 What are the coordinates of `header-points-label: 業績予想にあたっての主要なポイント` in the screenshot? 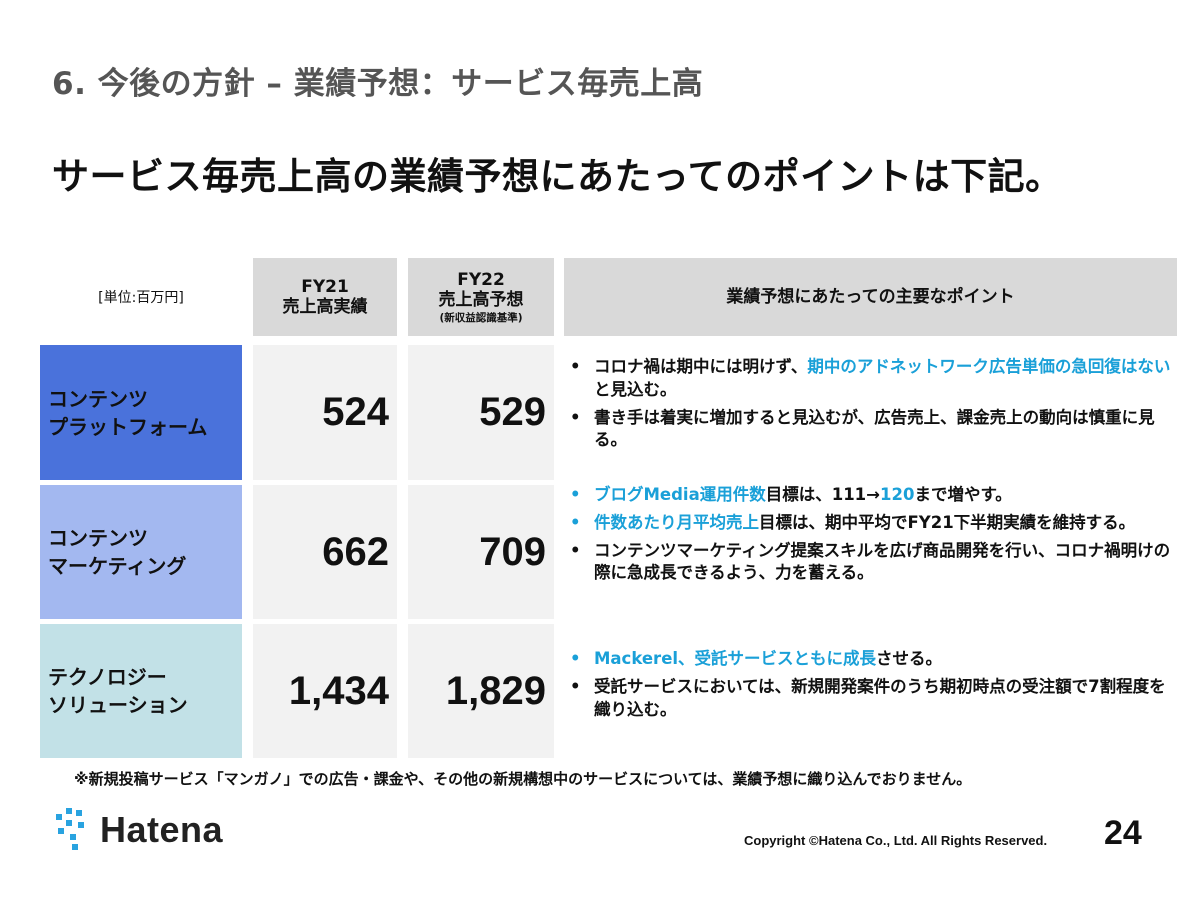 It's located at (870, 296).